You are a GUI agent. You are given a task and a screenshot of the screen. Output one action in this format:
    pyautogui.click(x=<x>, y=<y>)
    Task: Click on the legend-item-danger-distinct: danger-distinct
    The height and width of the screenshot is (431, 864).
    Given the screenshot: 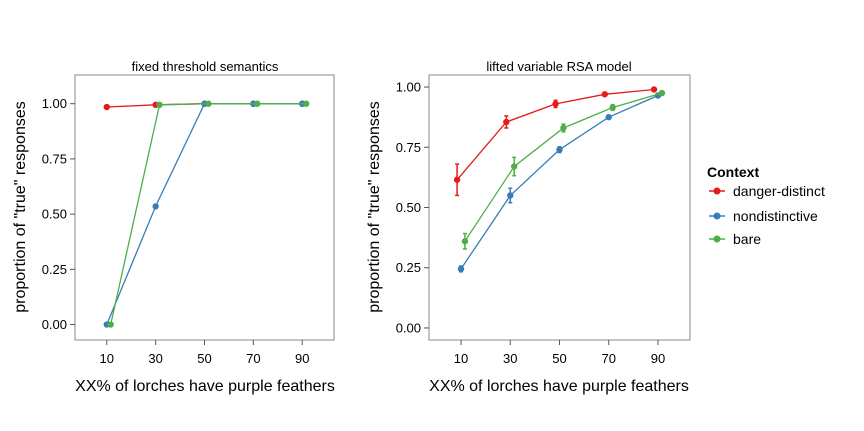 What is the action you would take?
    pyautogui.click(x=767, y=191)
    